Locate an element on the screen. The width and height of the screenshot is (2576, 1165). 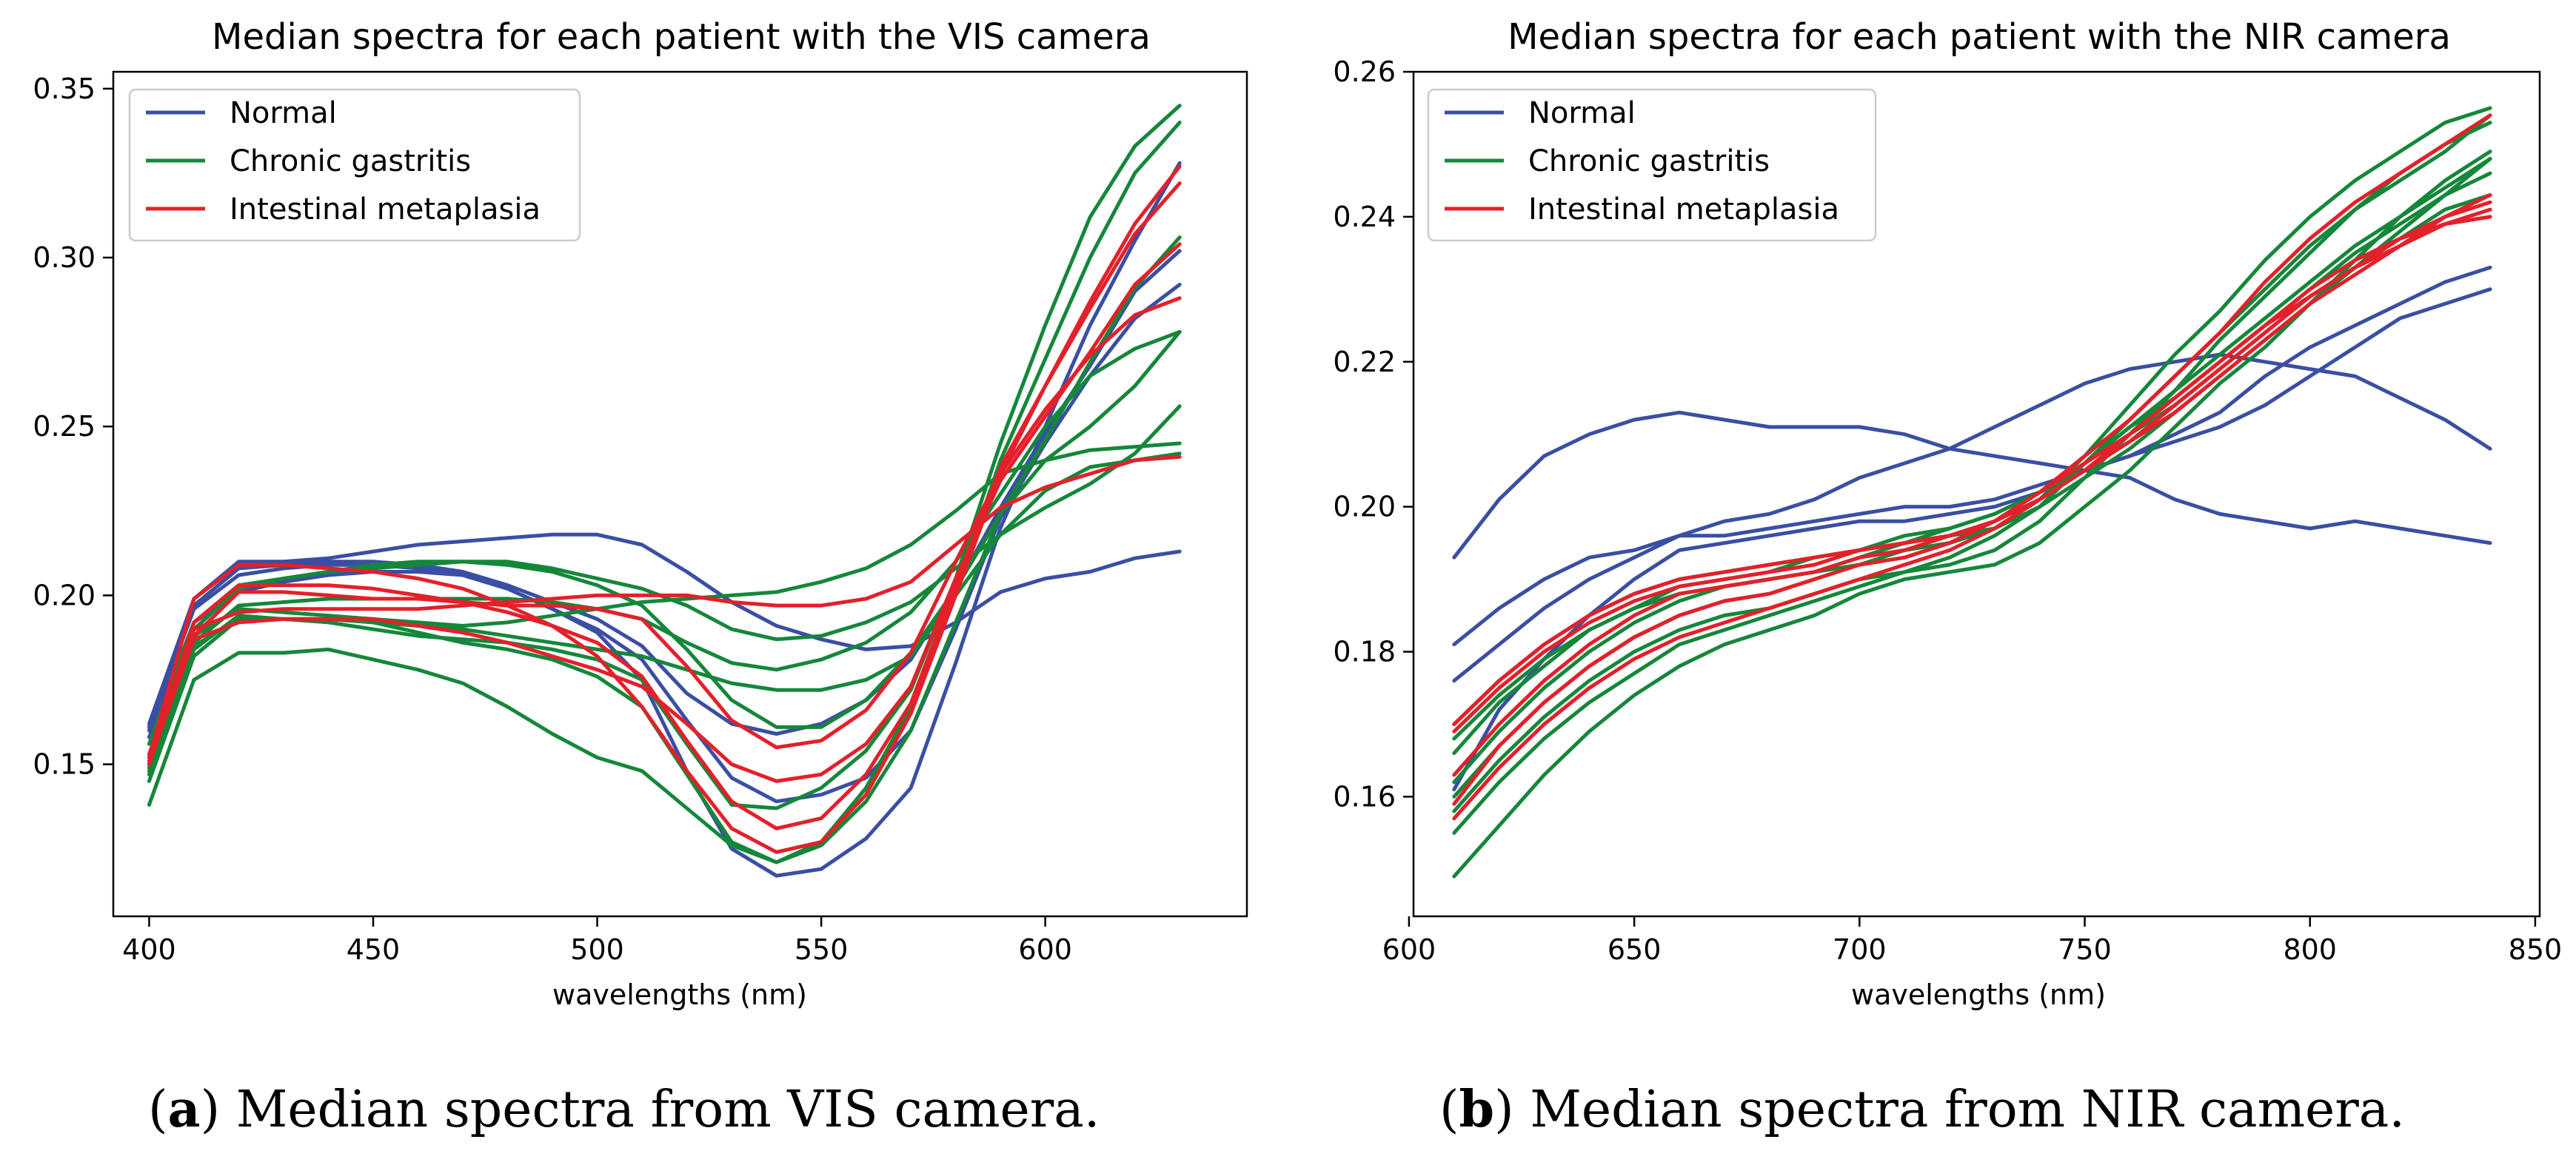
x-tick-label: 400 is located at coordinates (149, 949).